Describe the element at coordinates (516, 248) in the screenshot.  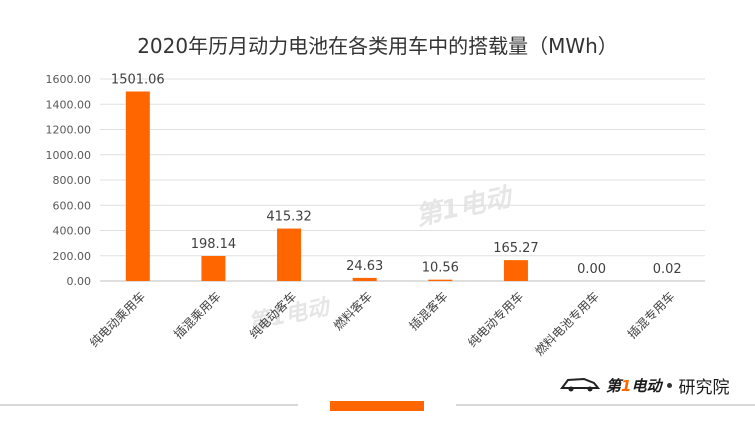
I see `data-label: 165.27` at that location.